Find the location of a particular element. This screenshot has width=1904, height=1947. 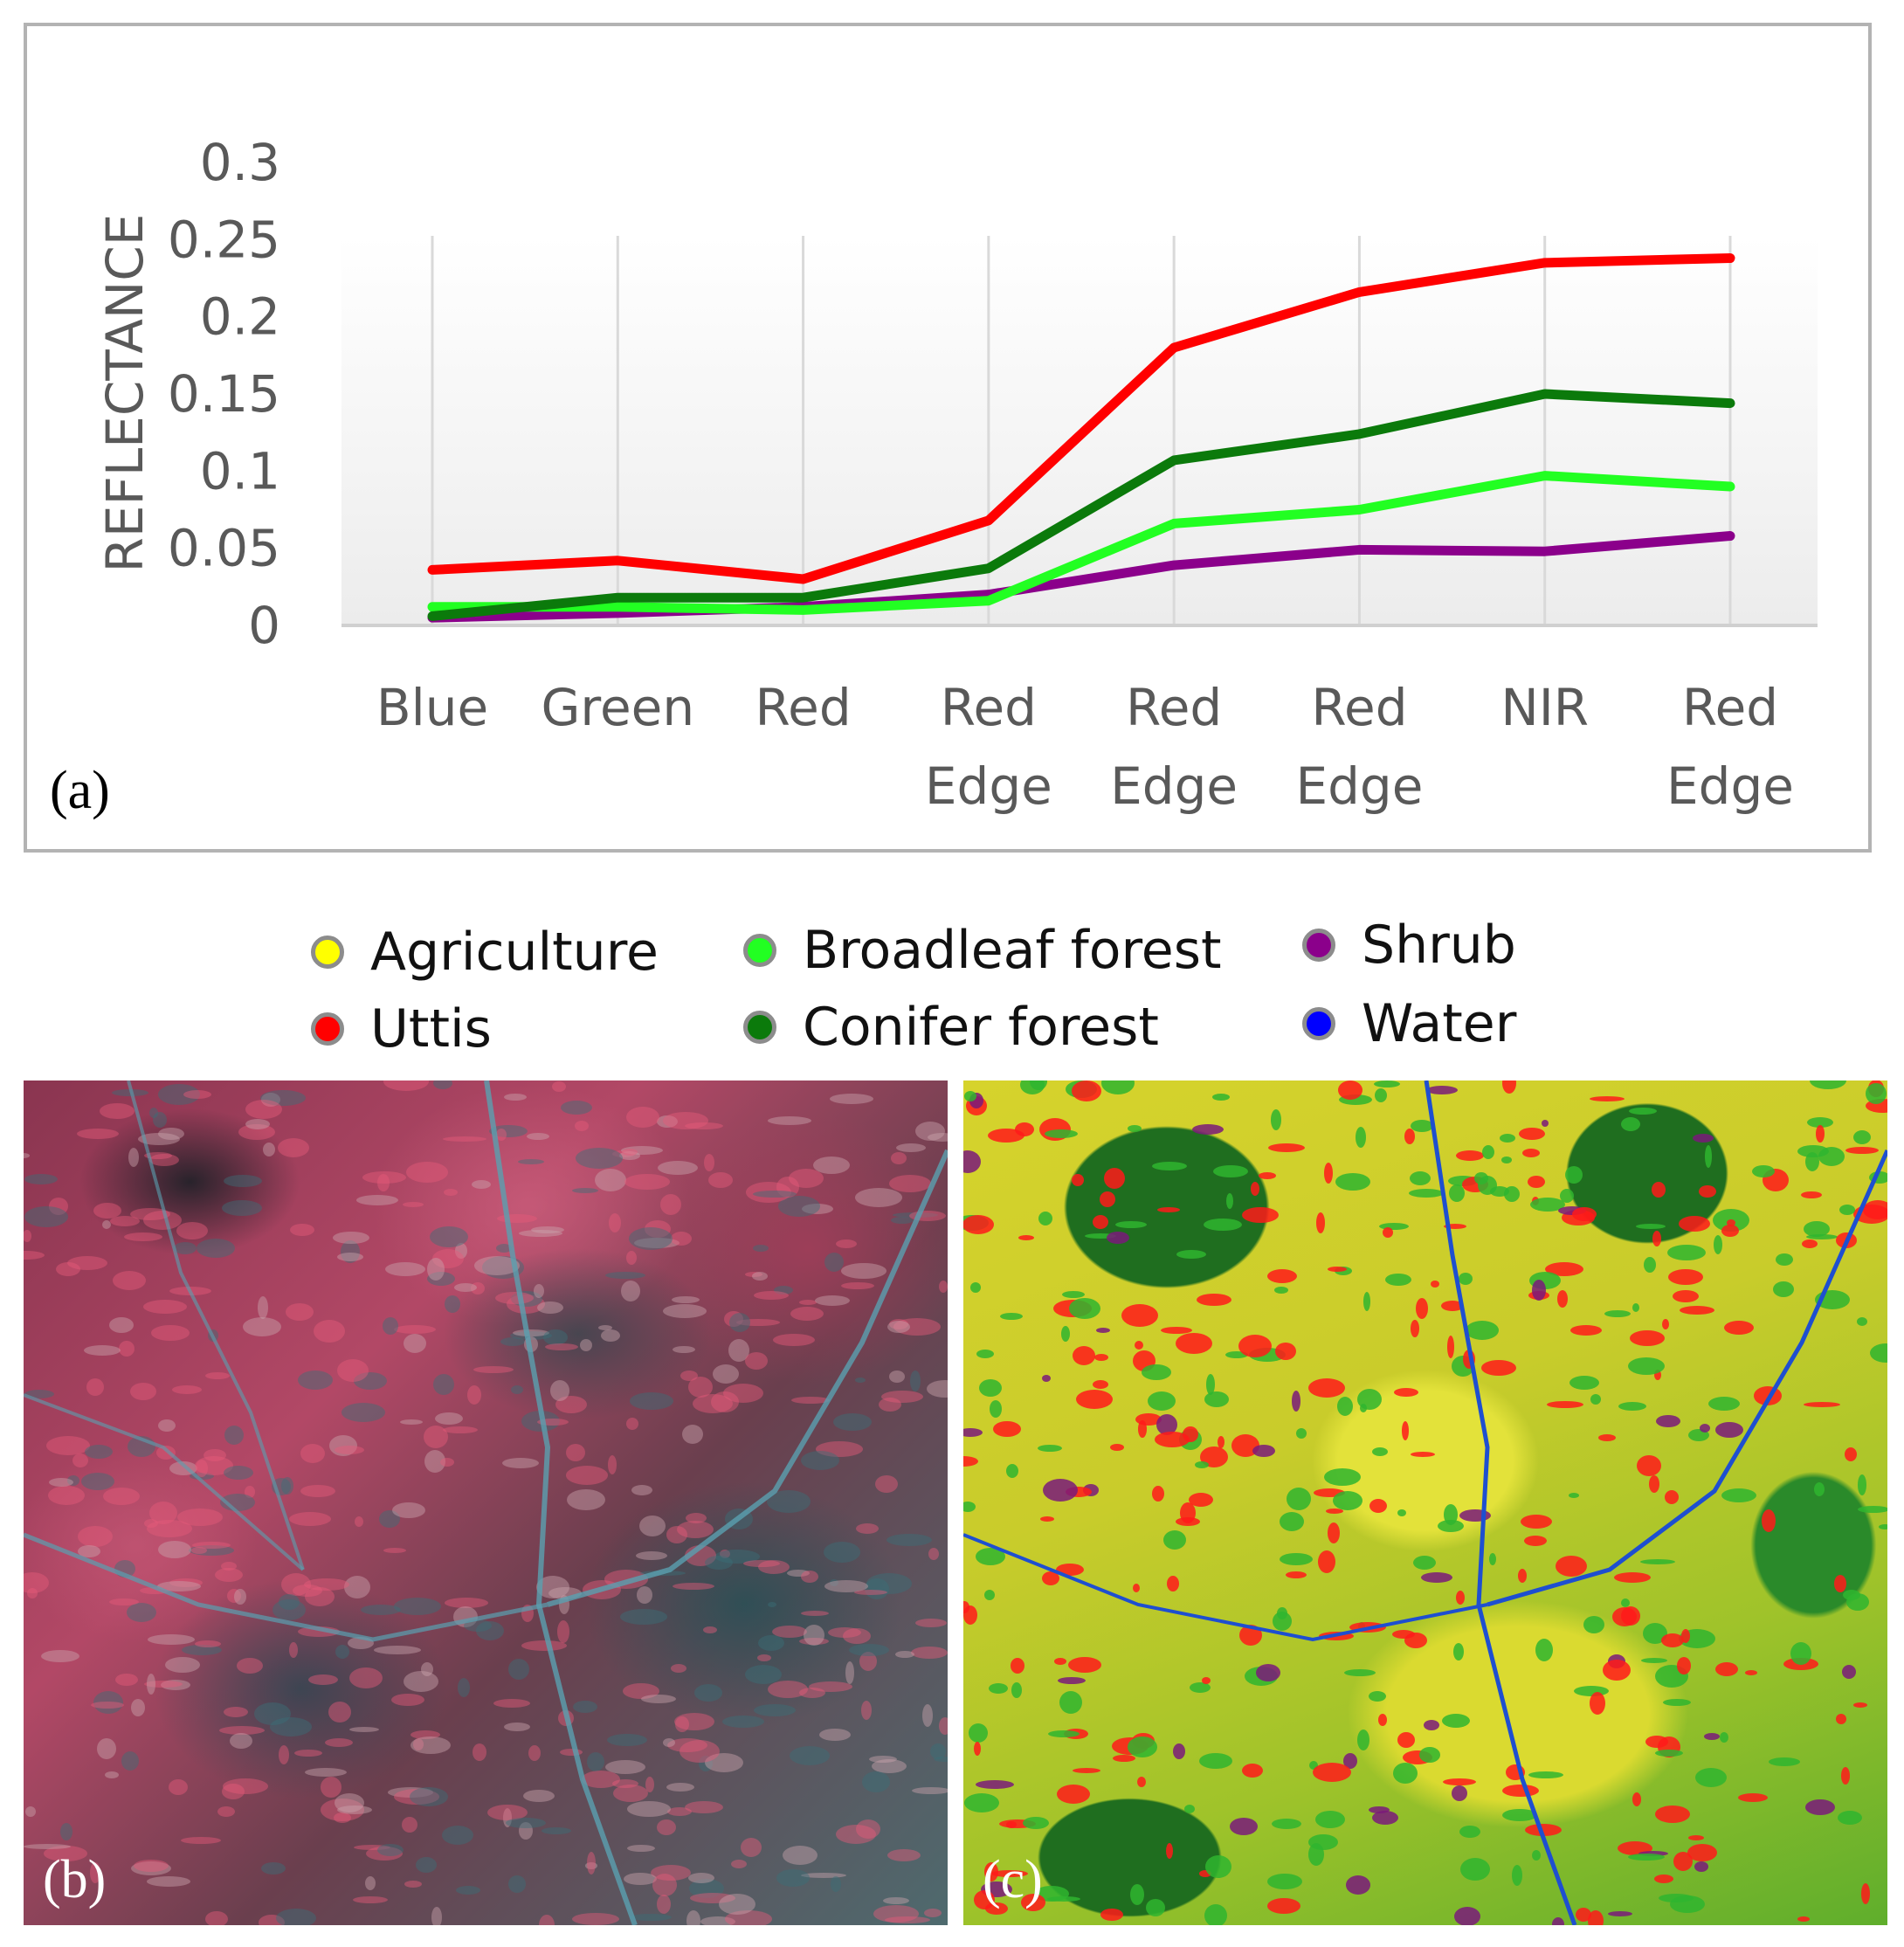

y-axis-label: REFLECTANCE is located at coordinates (125, 393).